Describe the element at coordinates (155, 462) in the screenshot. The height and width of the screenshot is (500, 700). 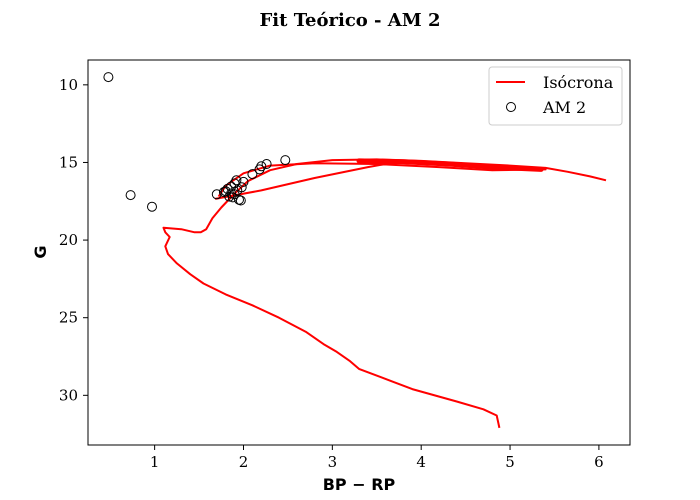
I see `x-tick-label: 1` at that location.